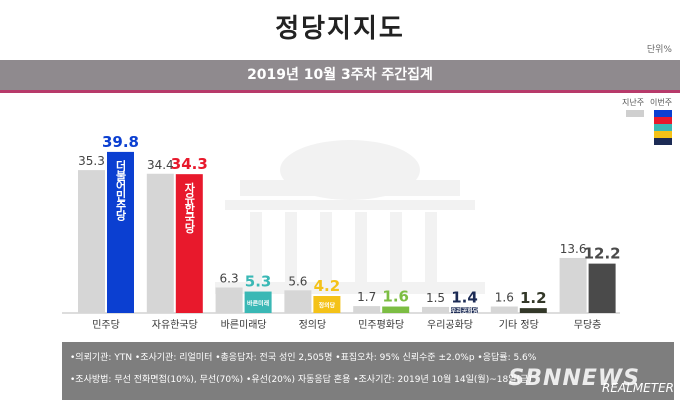  Describe the element at coordinates (313, 325) in the screenshot. I see `category-label-3: 정의당` at that location.